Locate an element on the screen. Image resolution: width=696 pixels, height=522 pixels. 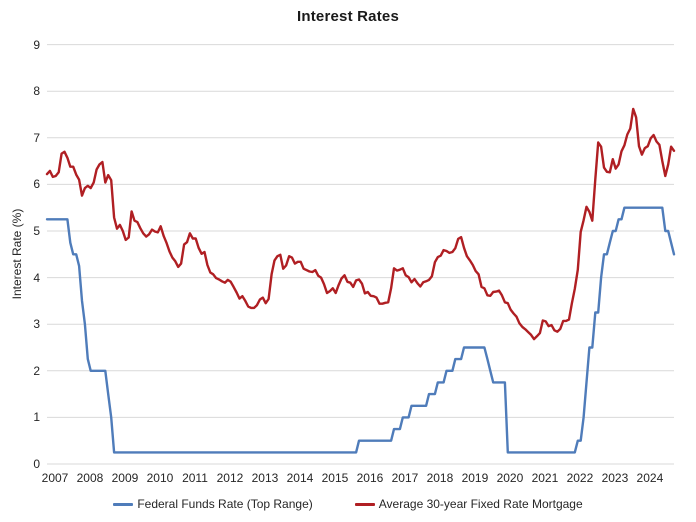
x-tick-label: 2008 is located at coordinates (90, 478).